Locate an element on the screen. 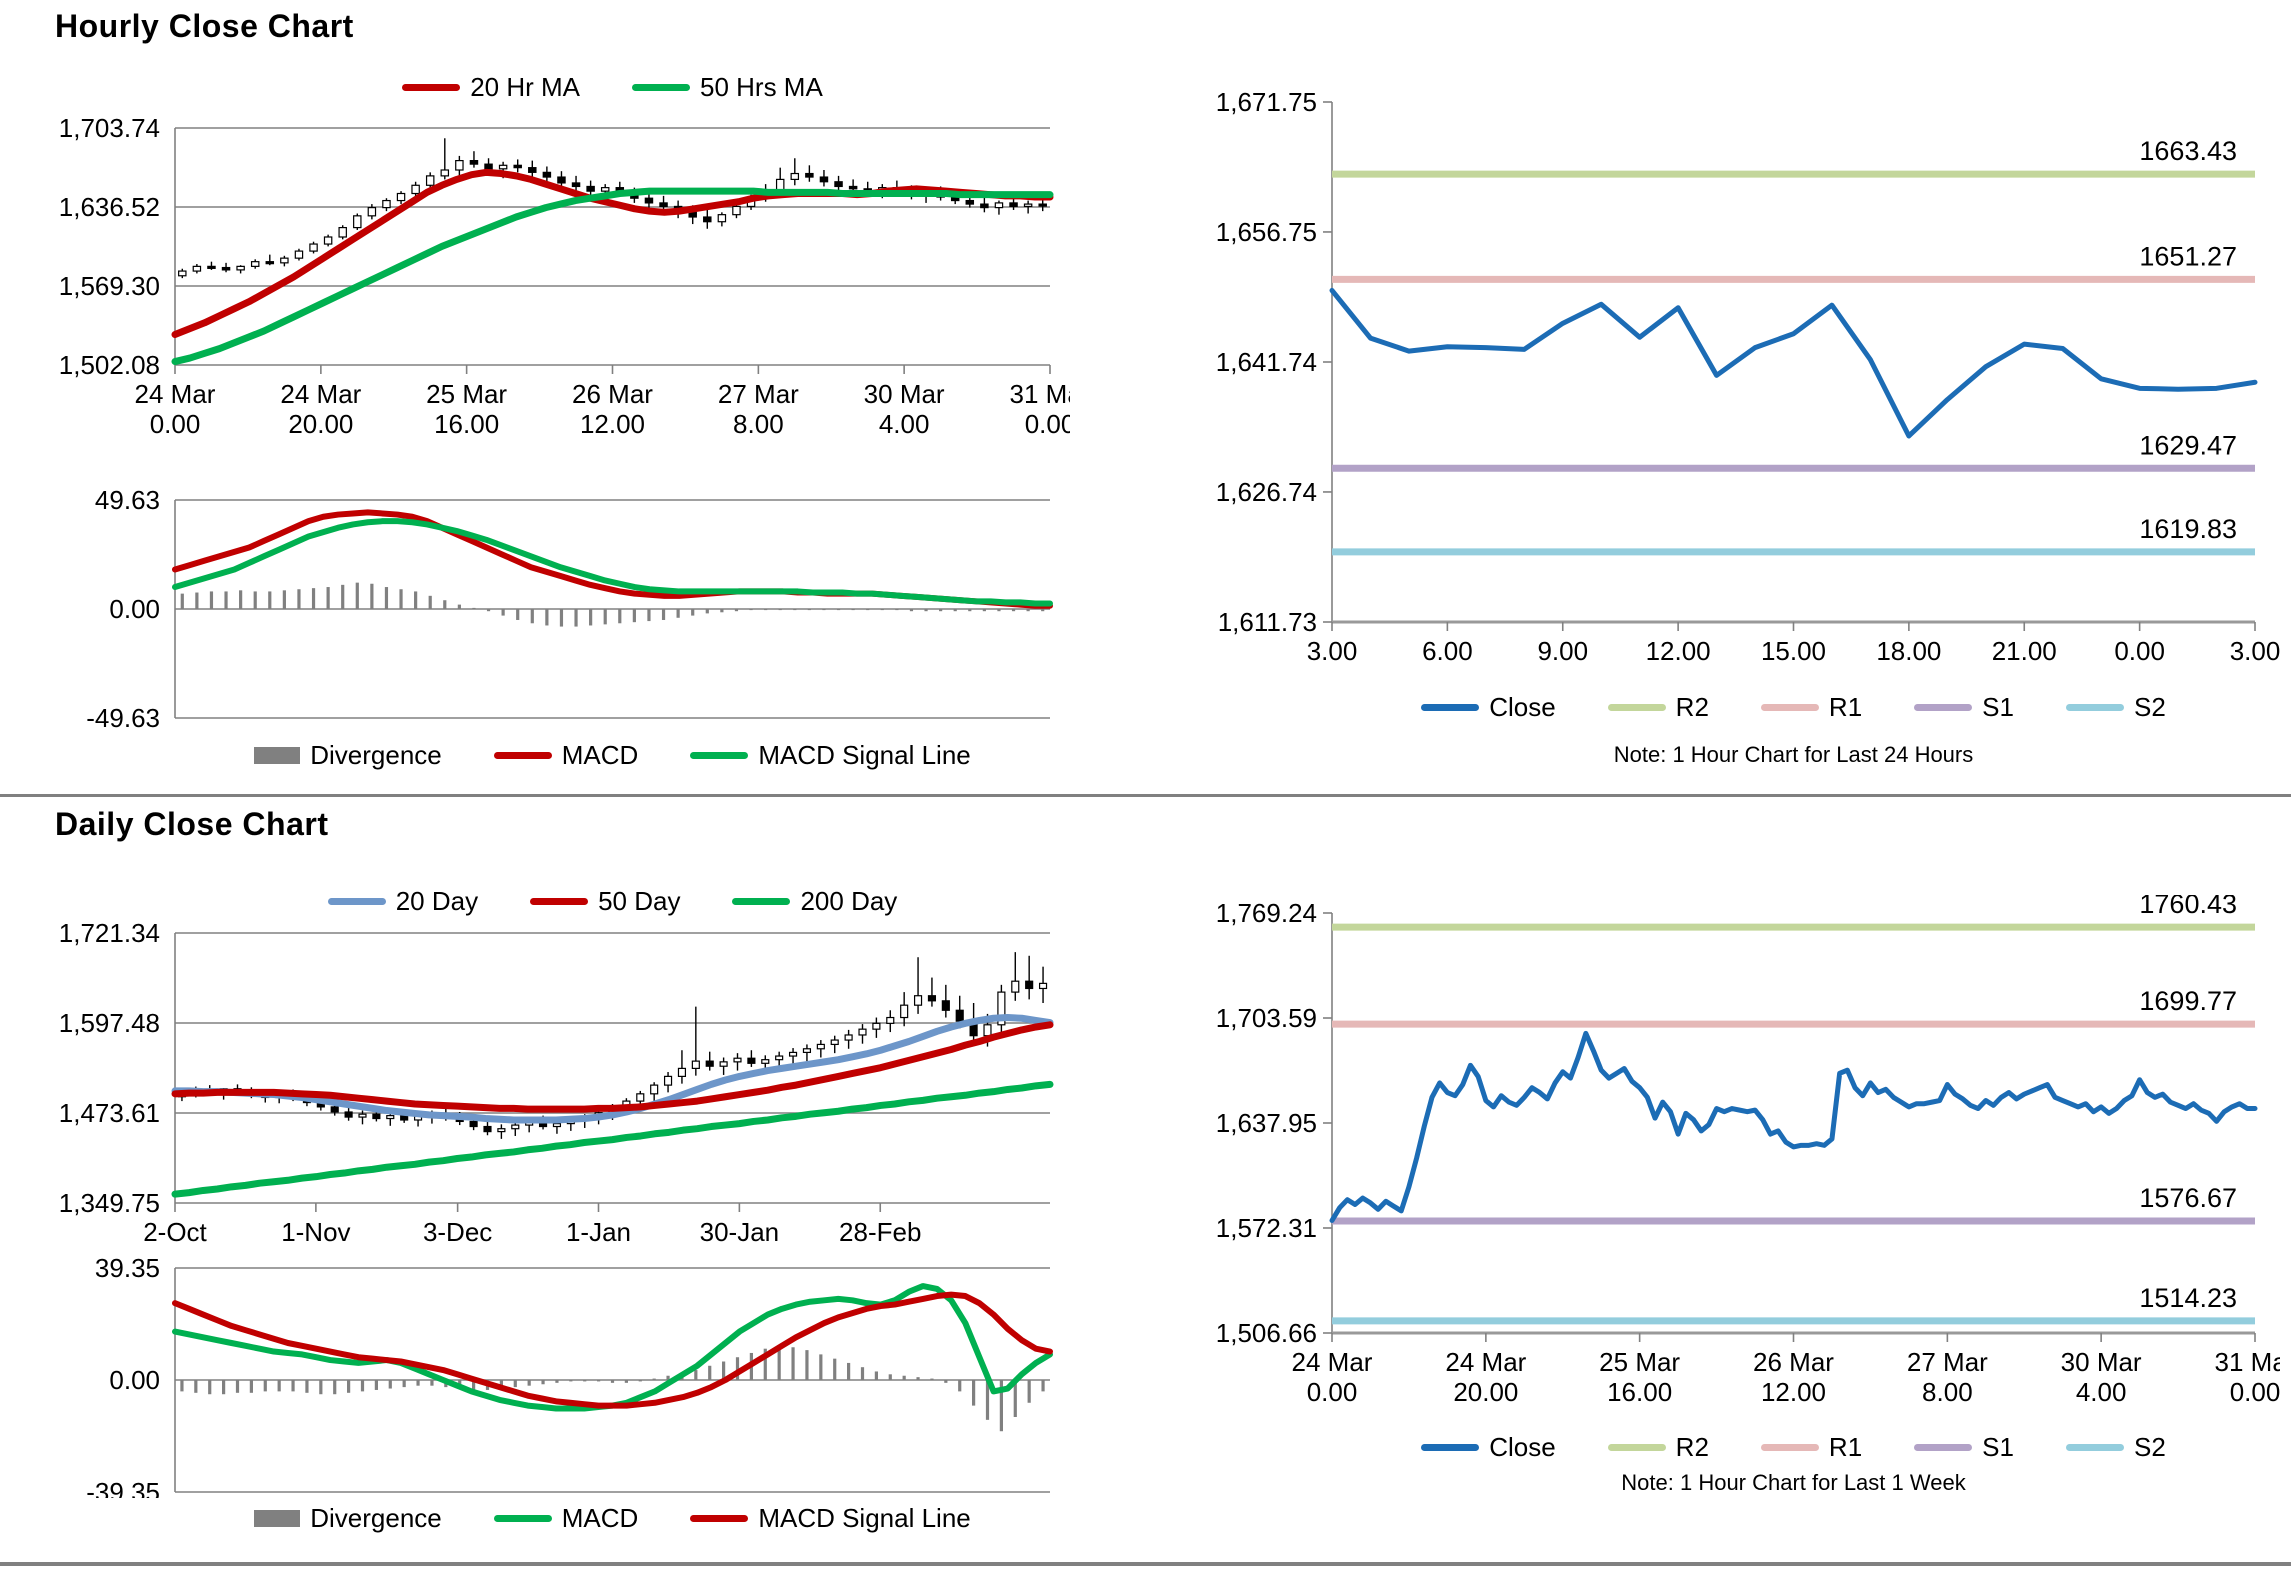  svg-text: 9.00 is located at coordinates (1562, 651).